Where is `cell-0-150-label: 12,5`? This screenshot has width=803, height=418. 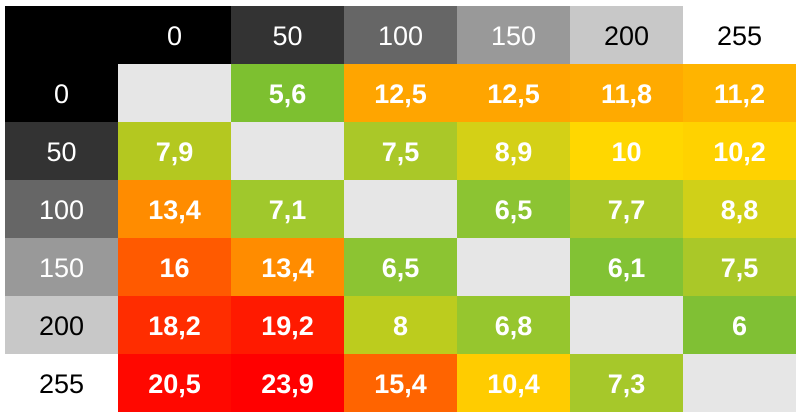
cell-0-150-label: 12,5 is located at coordinates (513, 94).